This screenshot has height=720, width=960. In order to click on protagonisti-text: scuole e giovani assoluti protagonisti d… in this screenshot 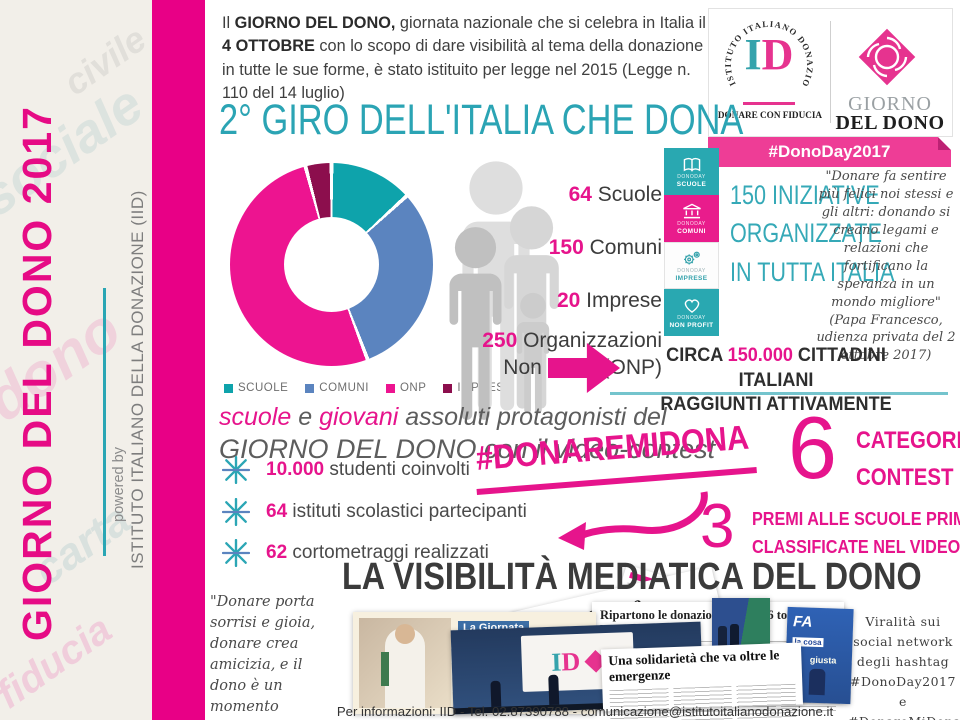, I will do `click(467, 433)`.